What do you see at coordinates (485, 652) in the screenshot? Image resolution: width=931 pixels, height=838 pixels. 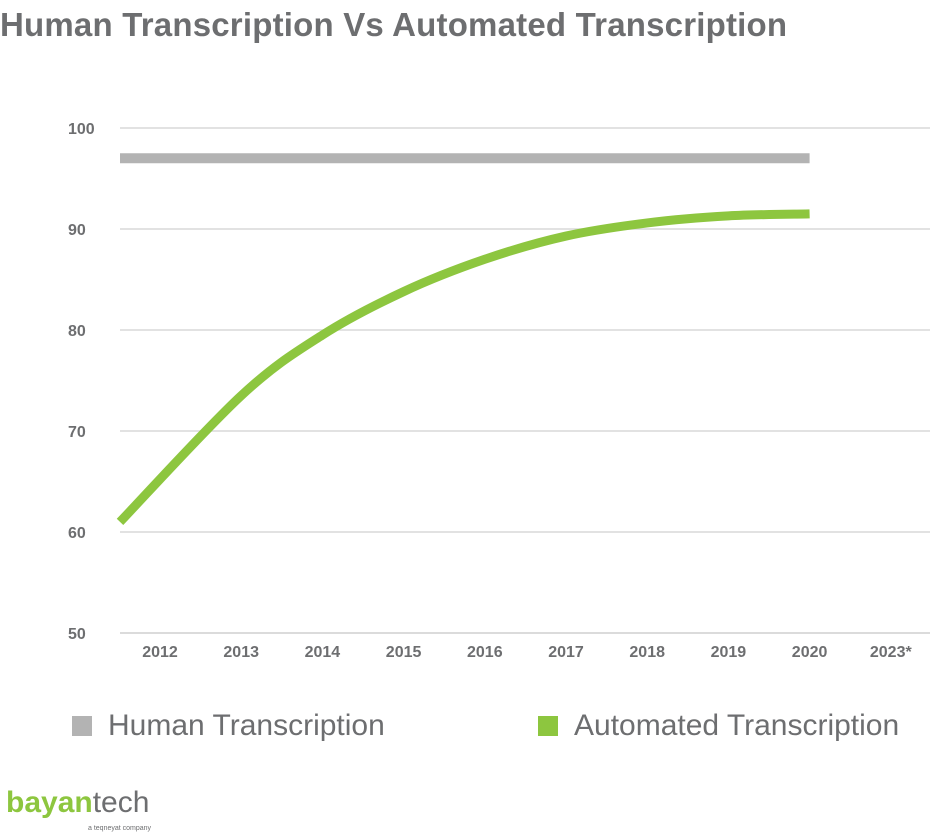 I see `x-tick-label: 2016` at bounding box center [485, 652].